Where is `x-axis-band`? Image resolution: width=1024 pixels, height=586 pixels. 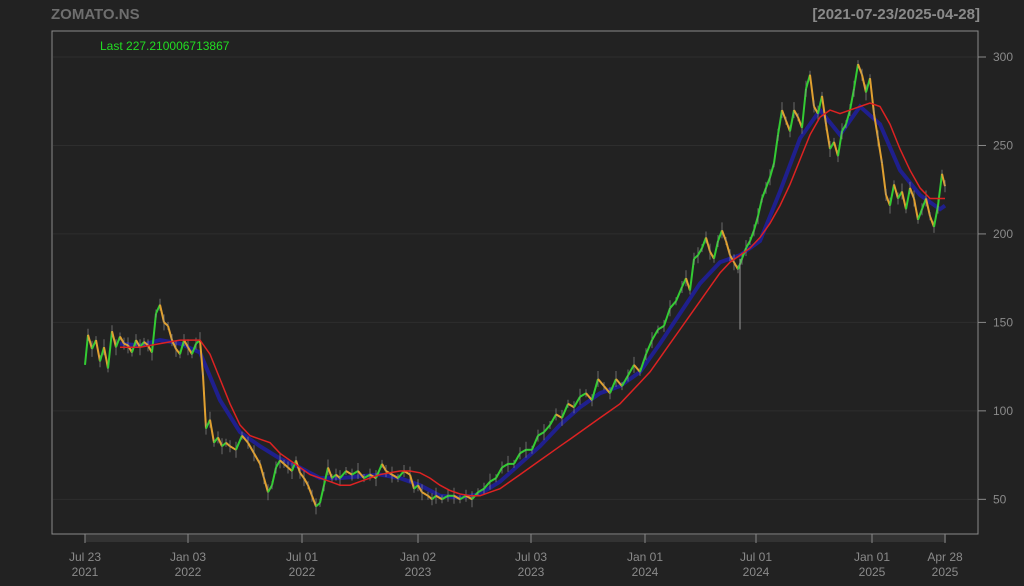
x-axis-band is located at coordinates (515, 538).